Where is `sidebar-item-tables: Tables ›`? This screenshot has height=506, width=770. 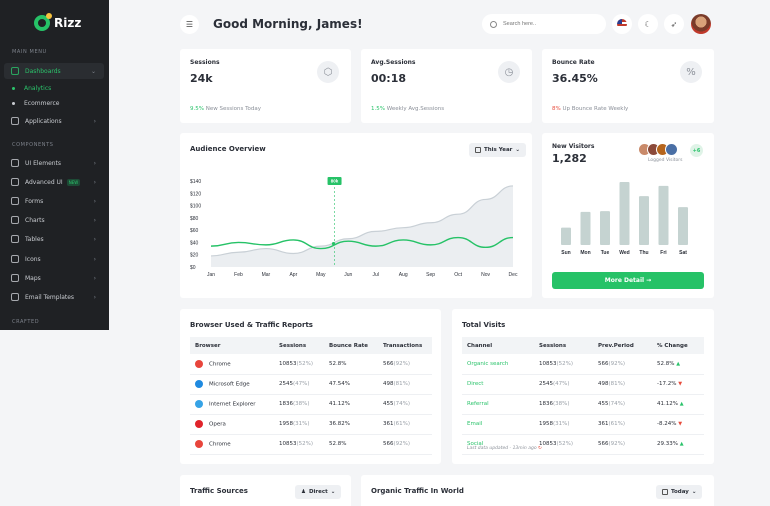 sidebar-item-tables: Tables › is located at coordinates (54, 239).